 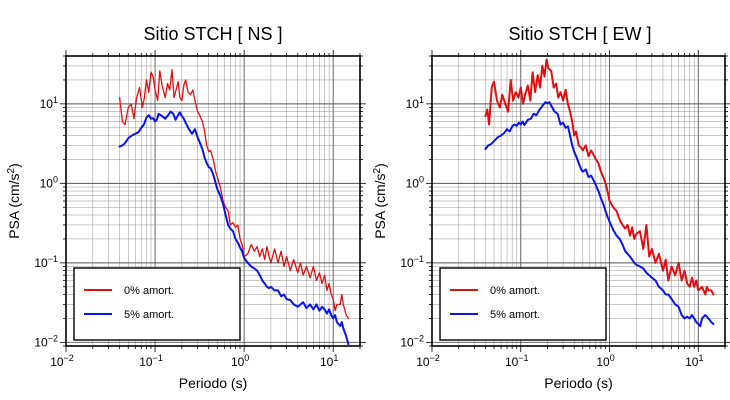 What do you see at coordinates (579, 34) in the screenshot?
I see `chart-title: Sitio STCH [ EW ]` at bounding box center [579, 34].